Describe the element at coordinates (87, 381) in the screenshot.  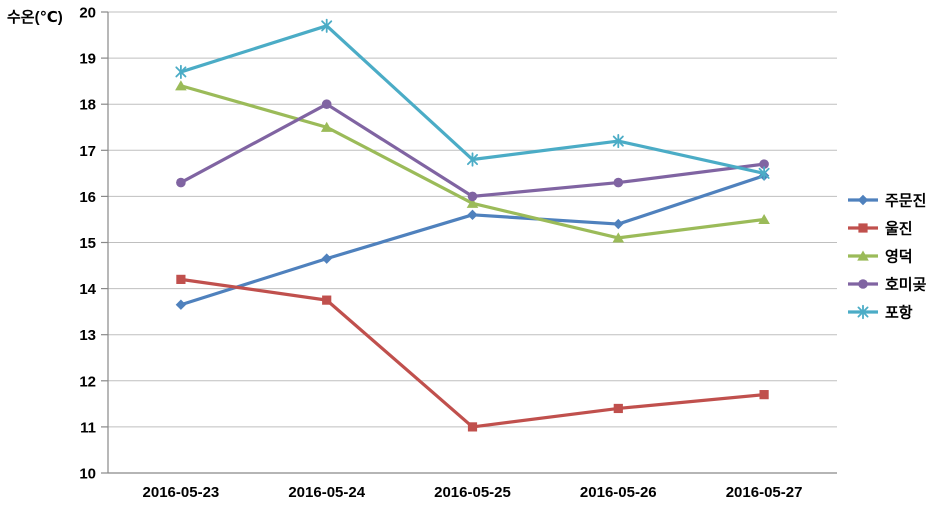
I see `y-tick-label: 12` at that location.